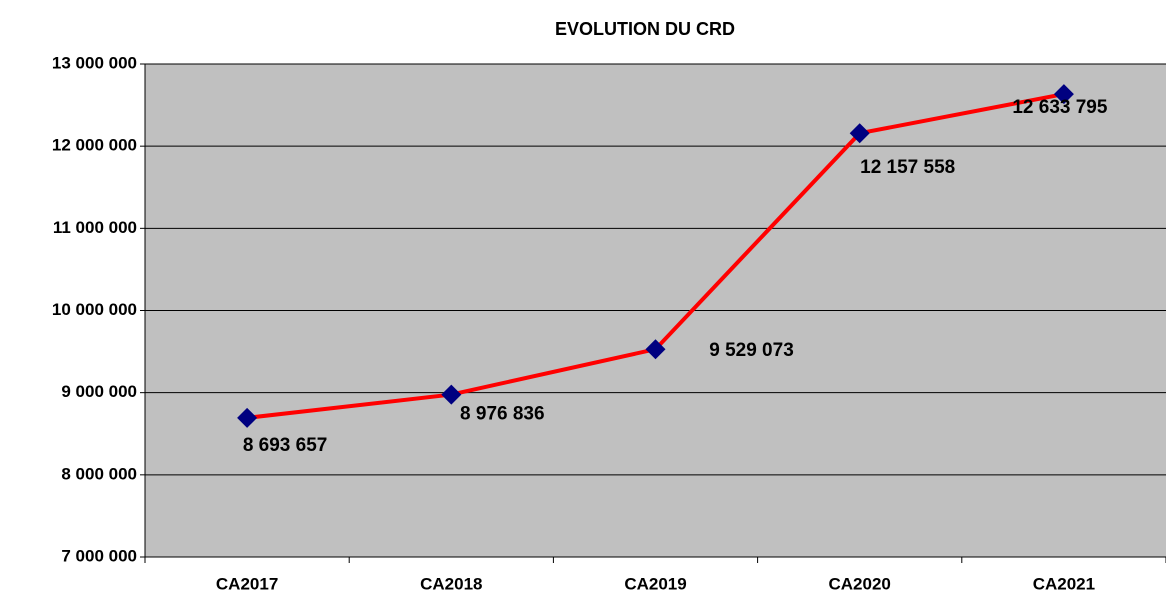 Image resolution: width=1166 pixels, height=595 pixels. What do you see at coordinates (94, 62) in the screenshot?
I see `y-tick-label: 13 000 000` at bounding box center [94, 62].